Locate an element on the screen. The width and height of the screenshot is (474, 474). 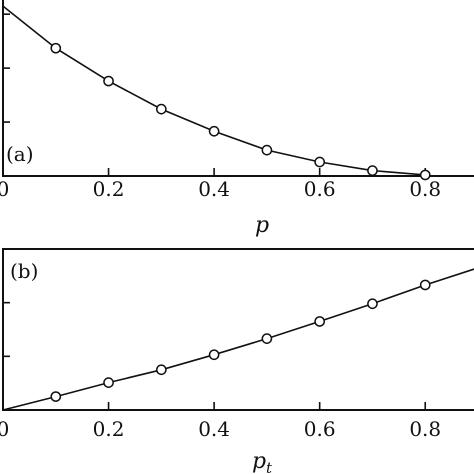
panel-a-x-tick-label: 0.2 is located at coordinates (109, 189).